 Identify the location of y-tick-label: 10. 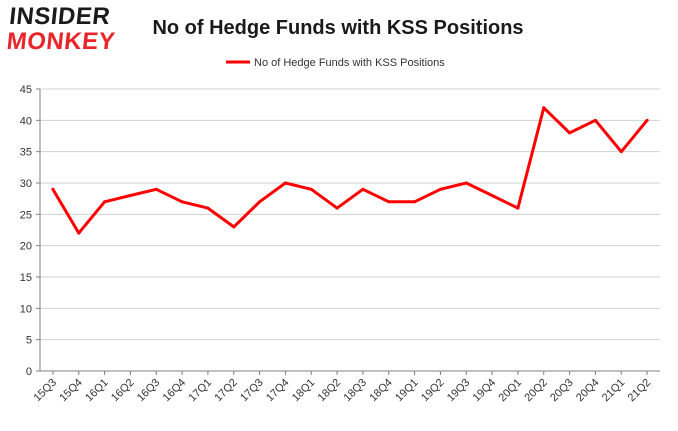
(26, 309).